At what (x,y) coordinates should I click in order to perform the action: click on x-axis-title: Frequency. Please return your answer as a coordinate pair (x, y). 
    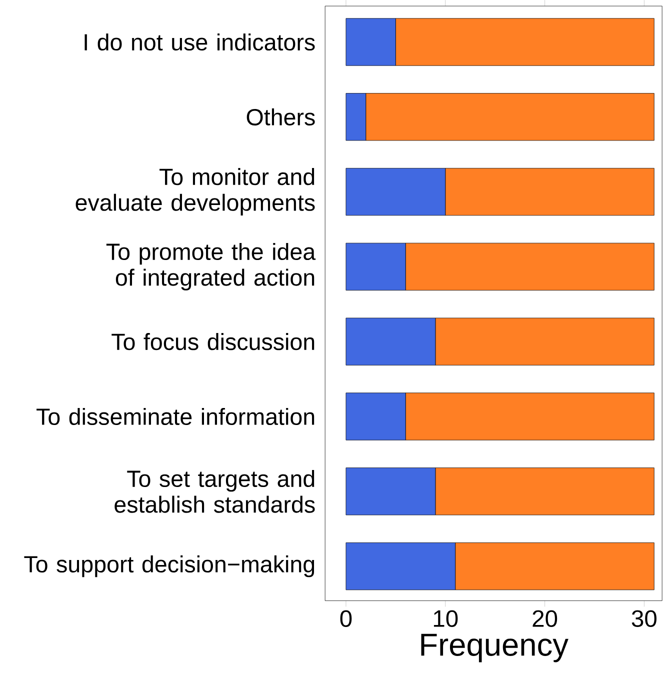
    Looking at the image, I should click on (494, 648).